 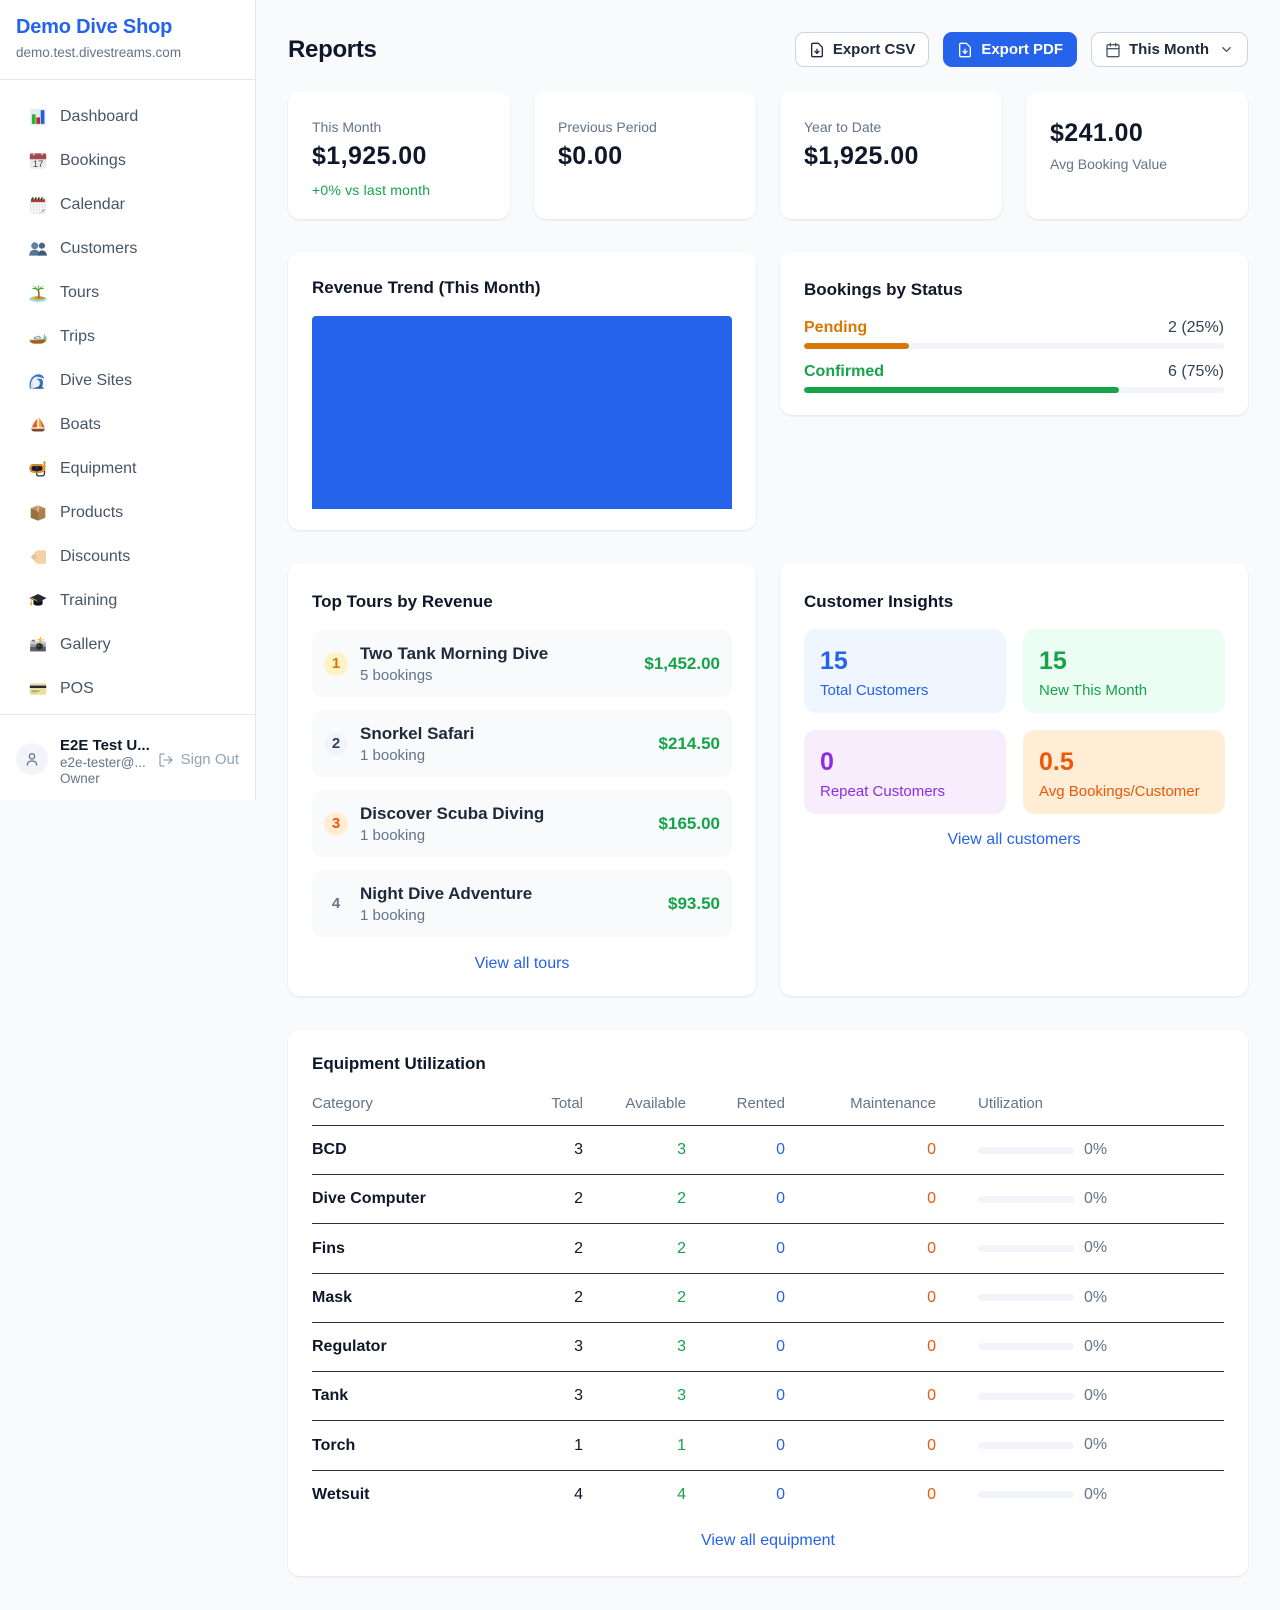 I want to click on svg-text: 17, so click(x=38, y=163).